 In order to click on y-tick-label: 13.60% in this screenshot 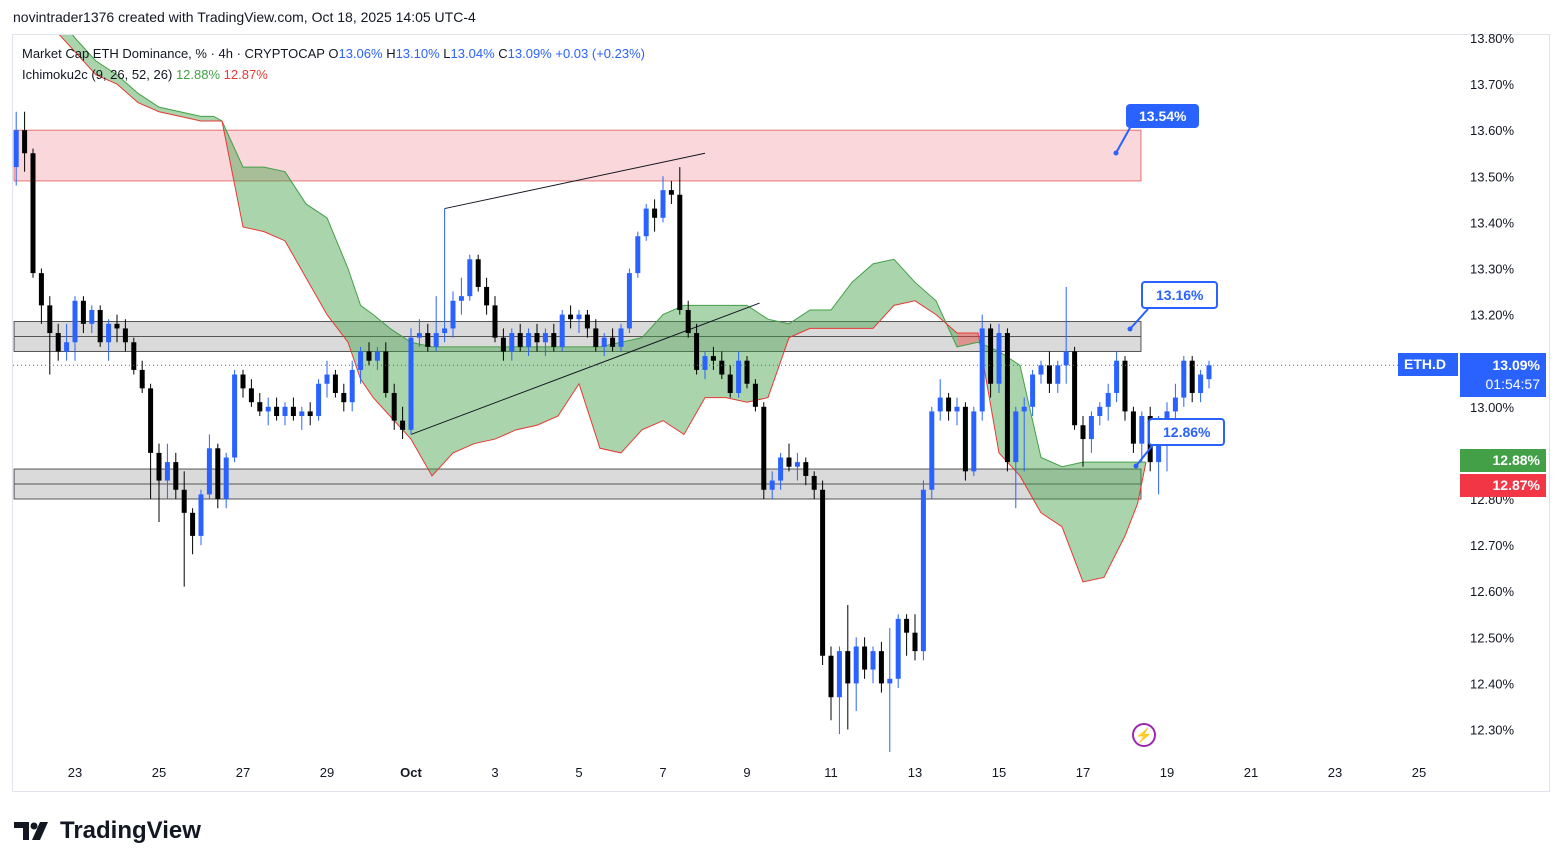, I will do `click(1492, 130)`.